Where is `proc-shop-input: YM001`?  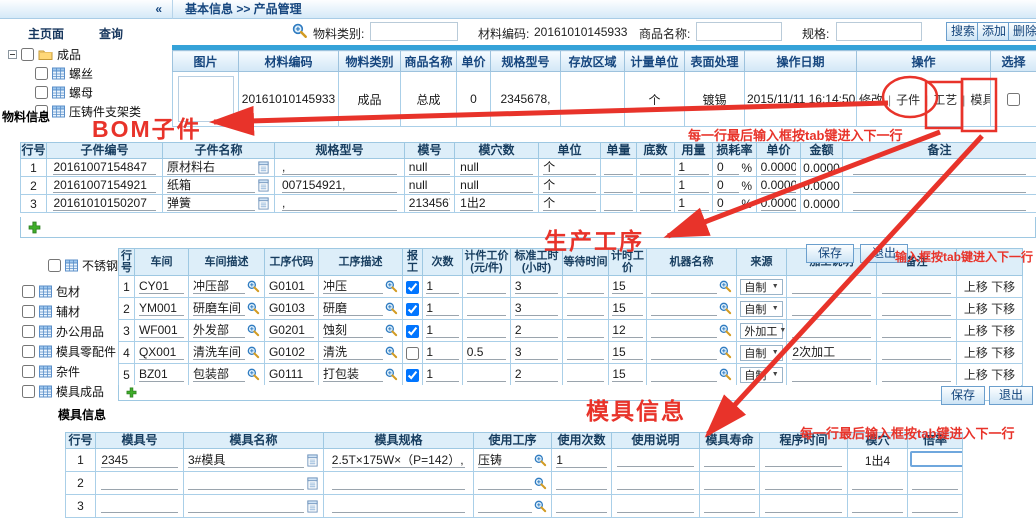 proc-shop-input: YM001 is located at coordinates (161, 309).